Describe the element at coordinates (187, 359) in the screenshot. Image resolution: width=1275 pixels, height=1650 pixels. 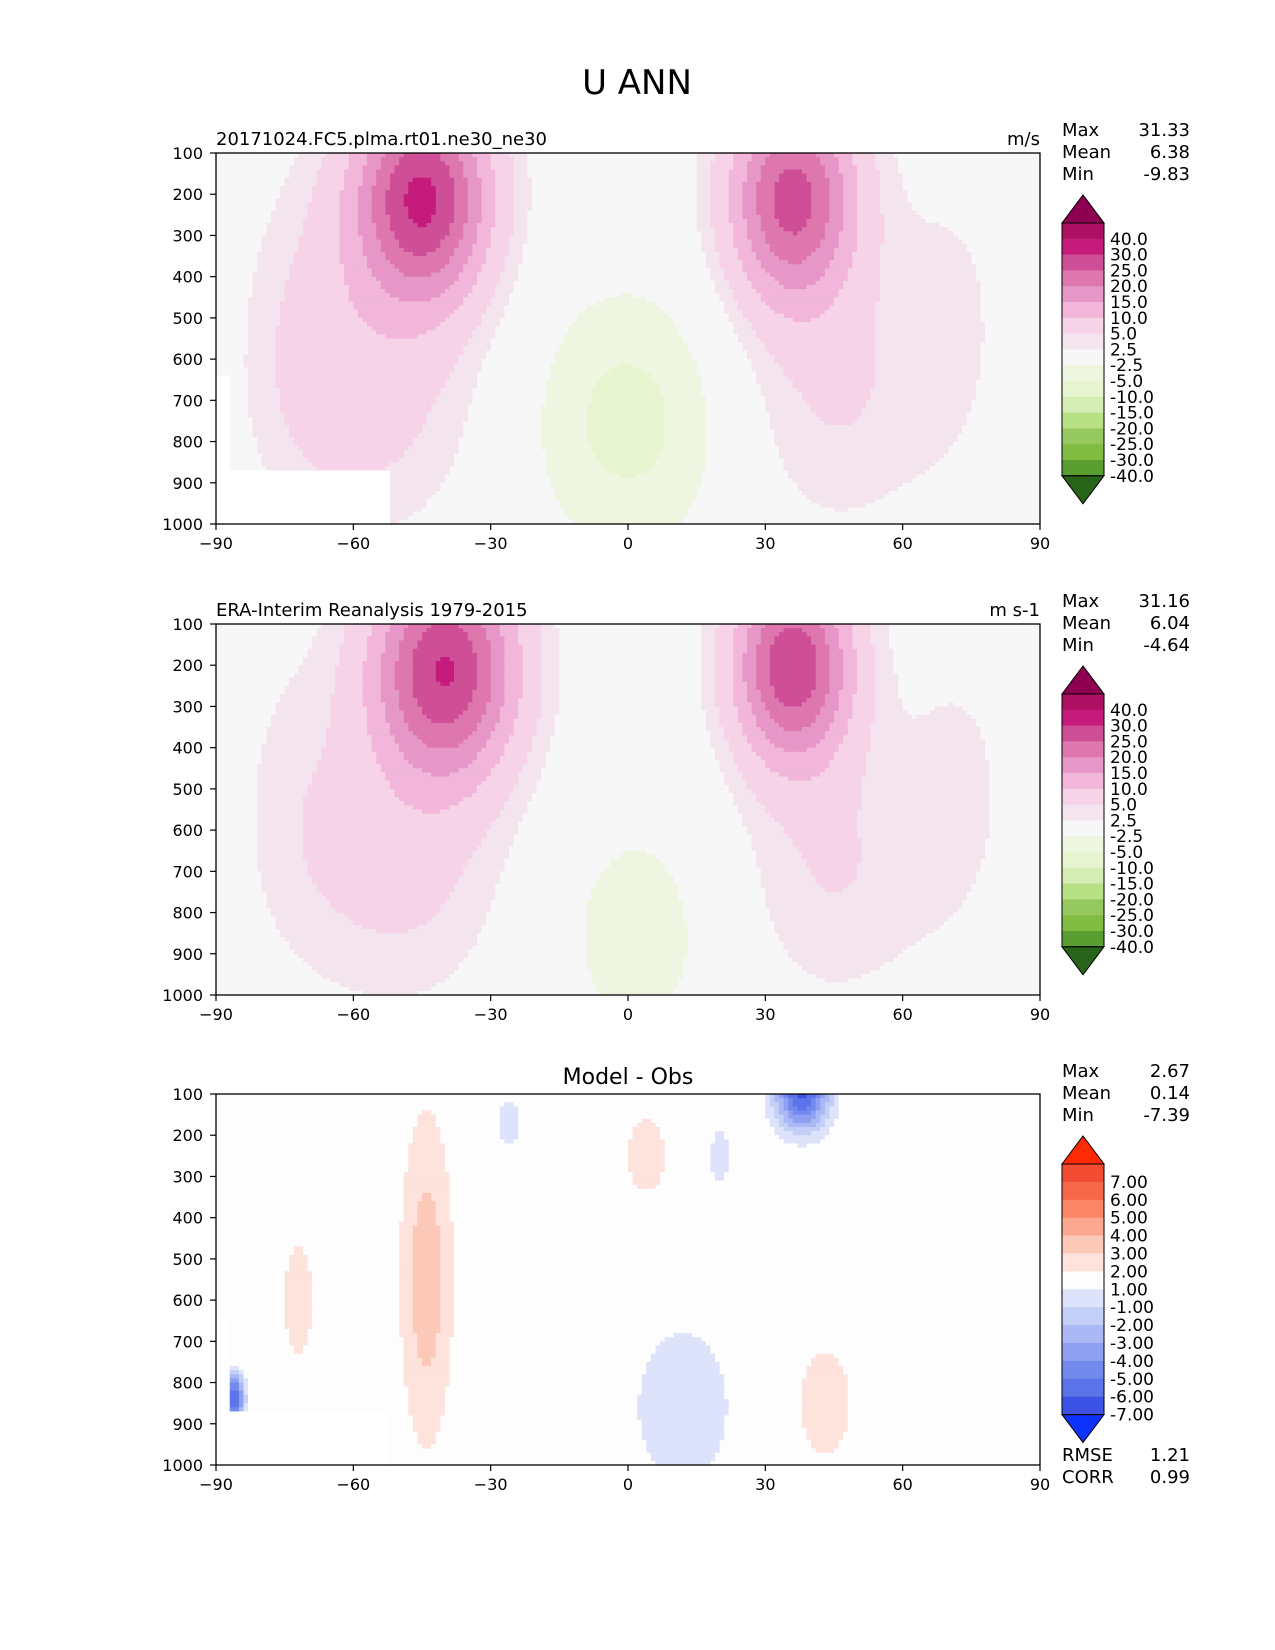
I see `y-tick-label: 600` at that location.